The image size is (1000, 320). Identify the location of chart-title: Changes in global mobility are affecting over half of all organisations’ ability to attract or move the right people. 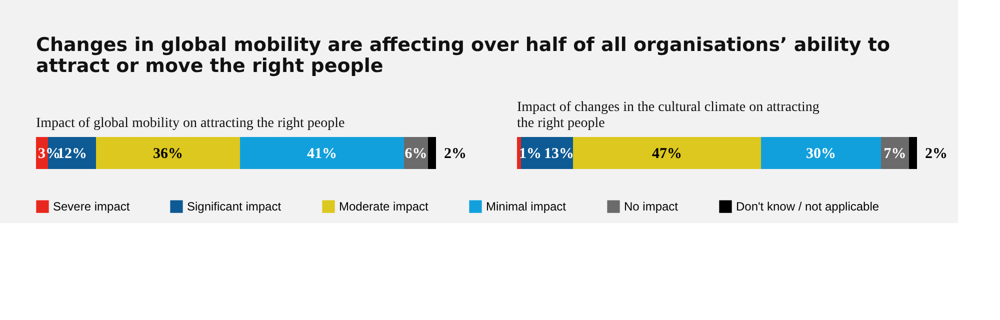
(463, 55).